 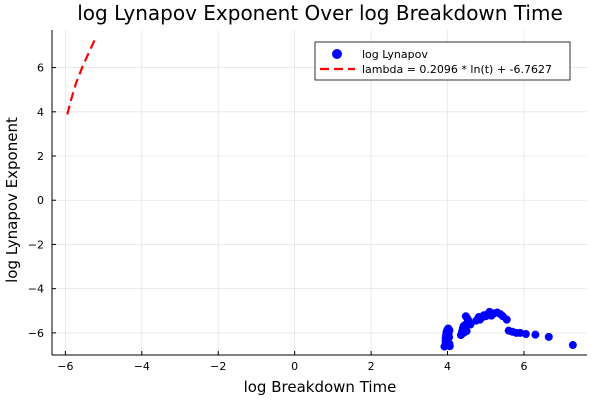 I want to click on legend-box, so click(x=442, y=61).